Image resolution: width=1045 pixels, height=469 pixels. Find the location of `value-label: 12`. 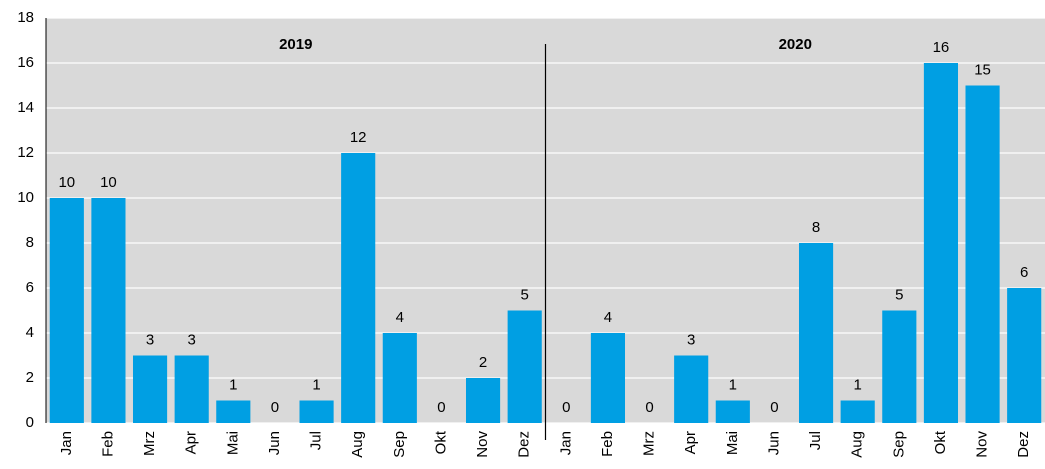

value-label: 12 is located at coordinates (358, 137).